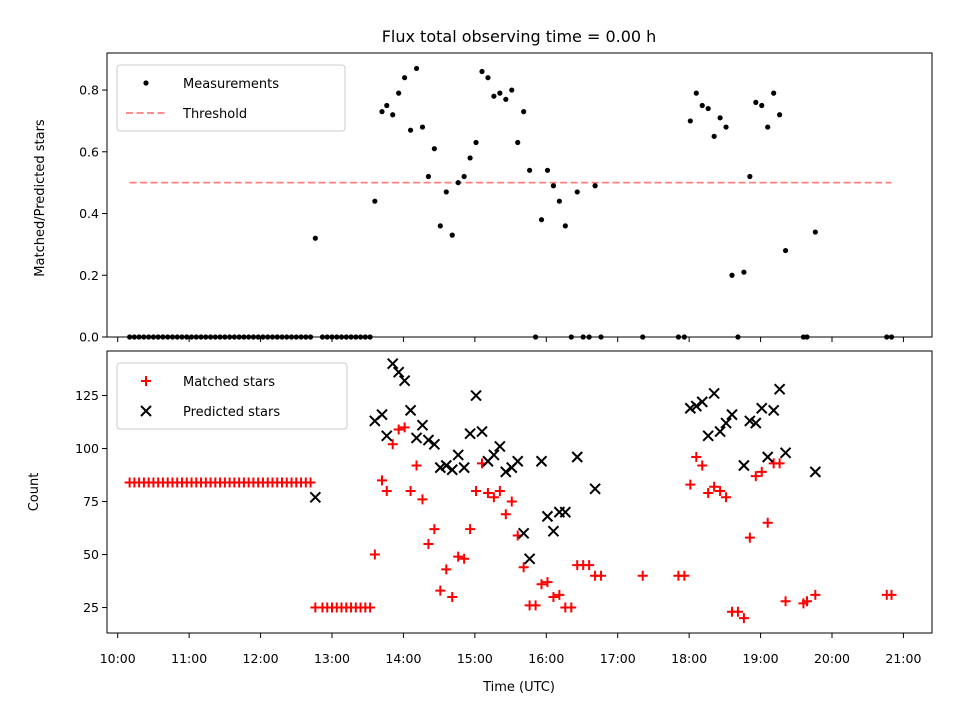  What do you see at coordinates (475, 658) in the screenshot?
I see `x-tick-label: 15:00` at bounding box center [475, 658].